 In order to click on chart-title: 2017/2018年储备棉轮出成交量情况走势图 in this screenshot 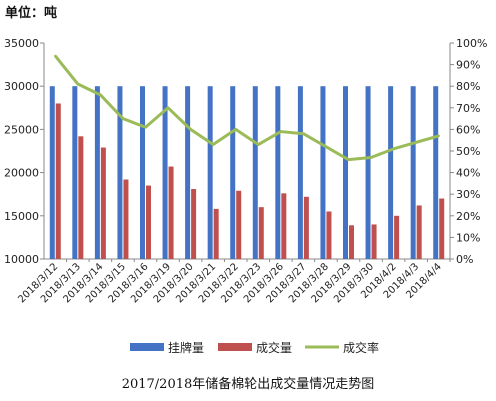, I will do `click(248, 384)`.